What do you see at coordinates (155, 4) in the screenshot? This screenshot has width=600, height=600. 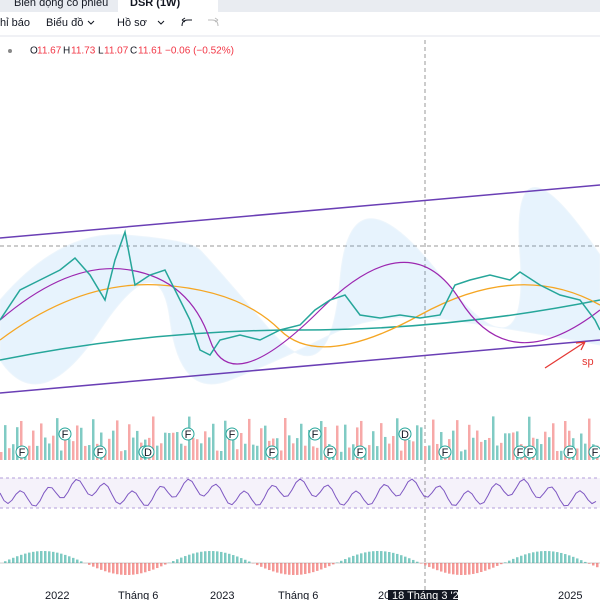 I see `tab: DSR (1W)` at bounding box center [155, 4].